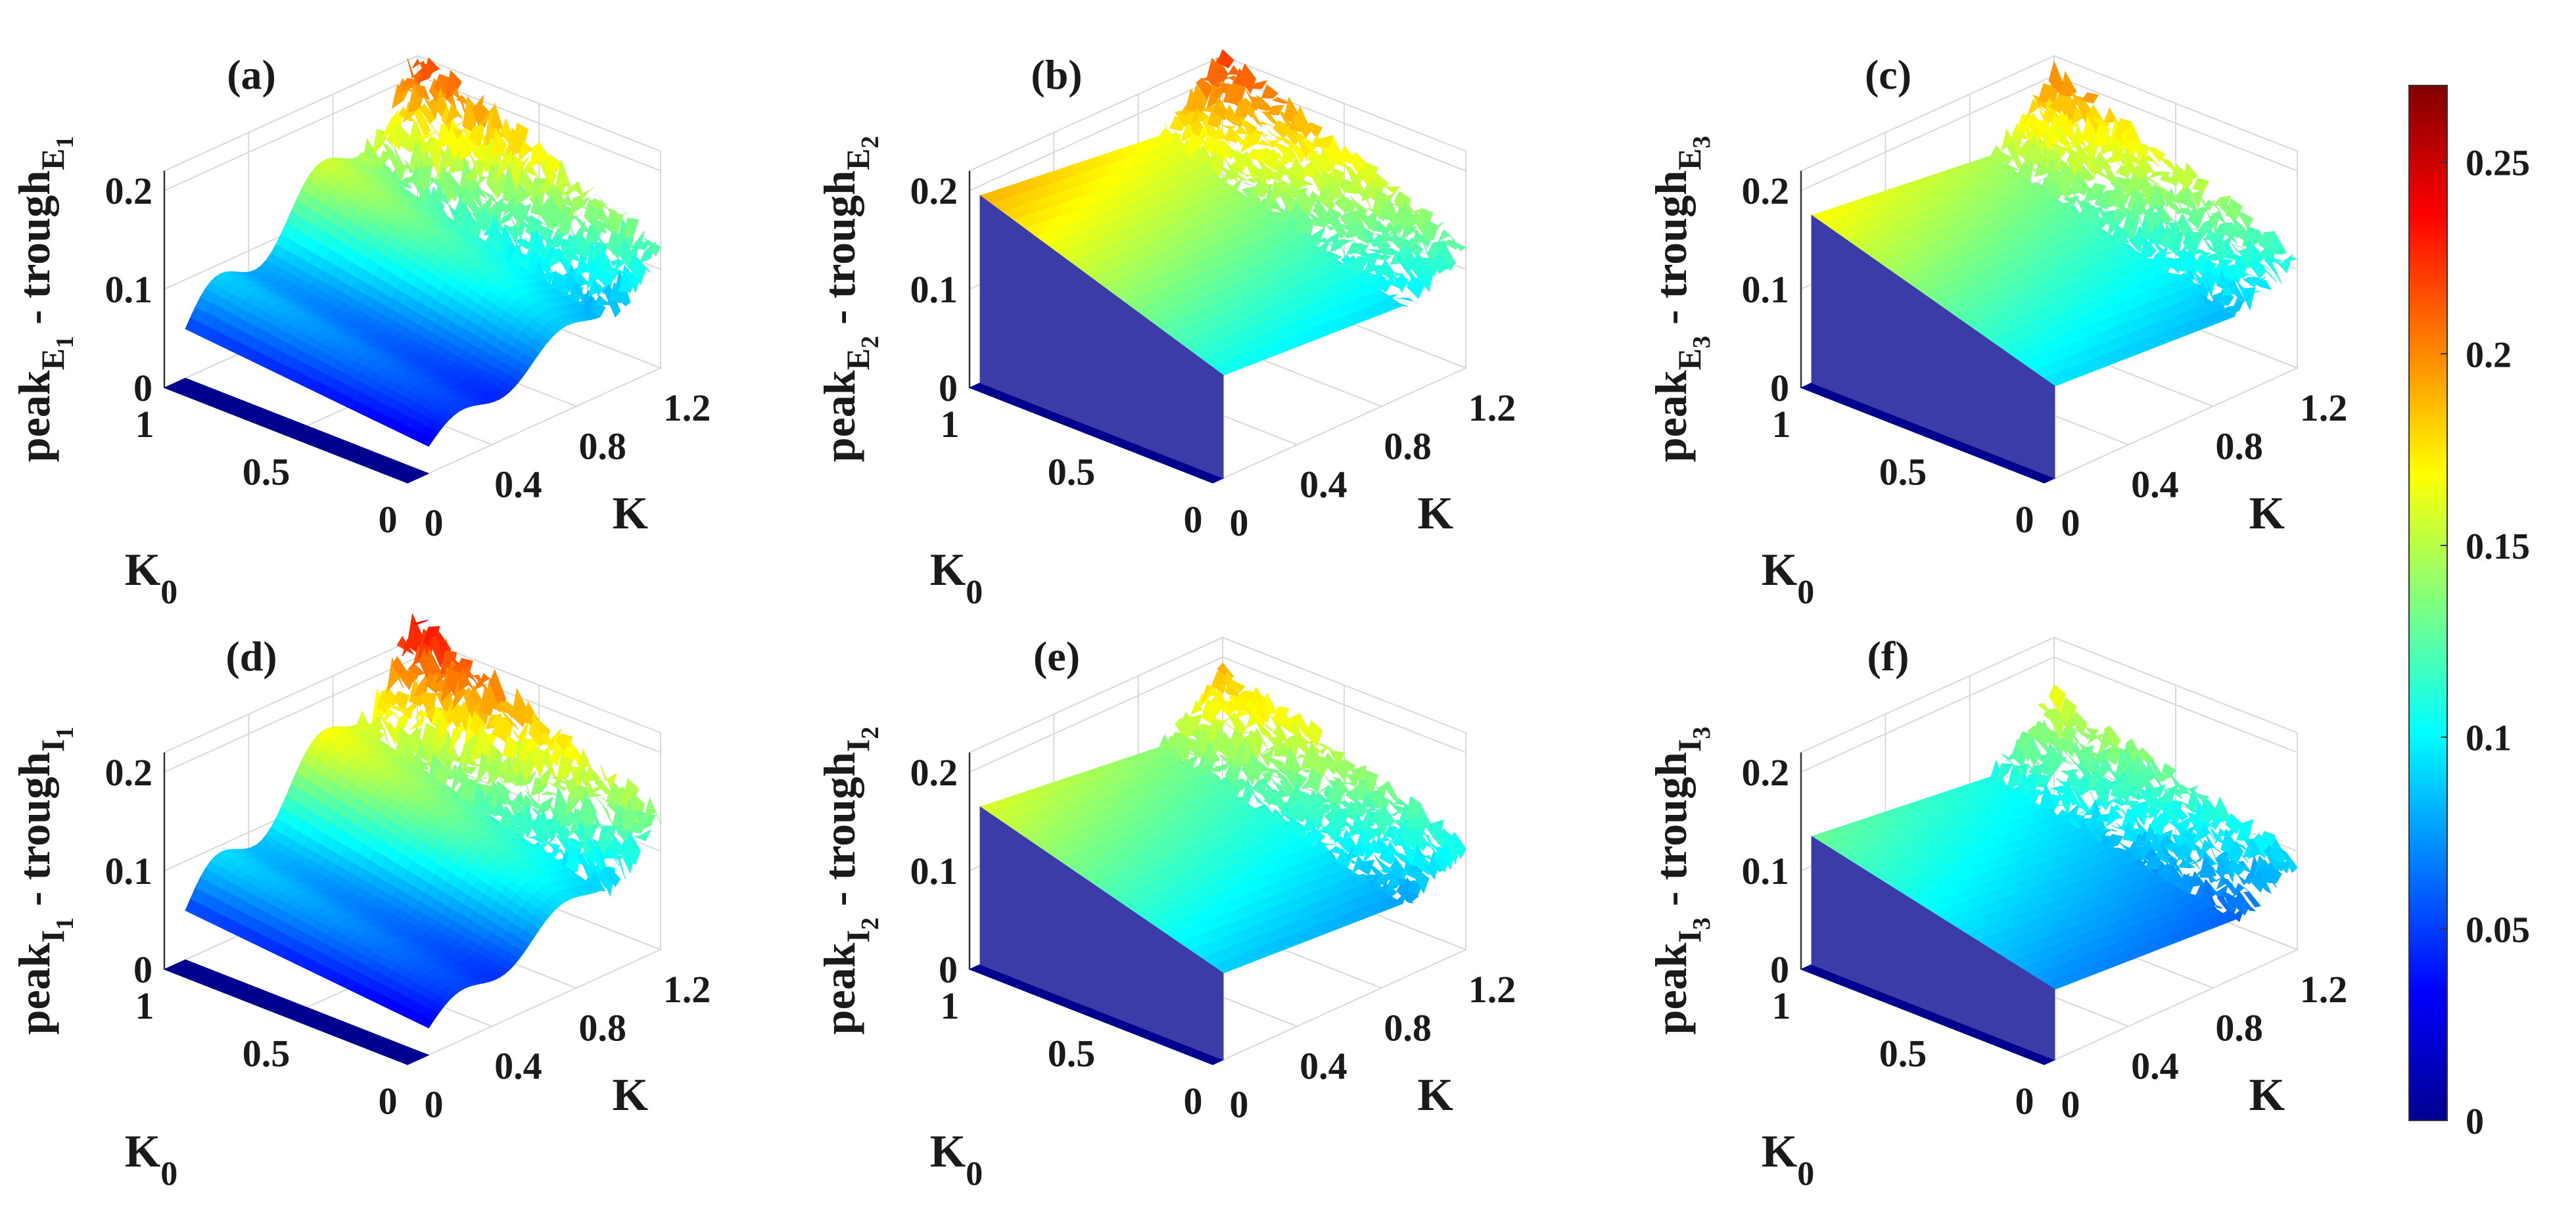  Describe the element at coordinates (2049, 272) in the screenshot. I see `surface` at that location.